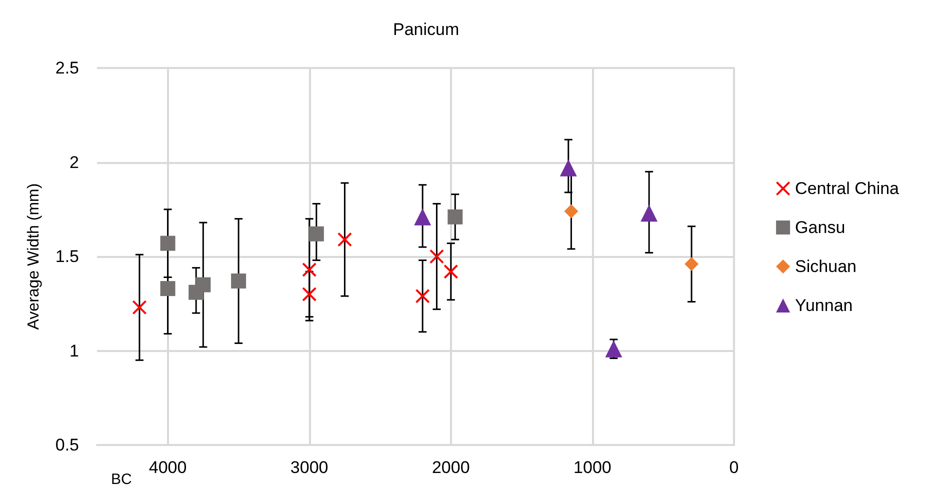 Image resolution: width=932 pixels, height=494 pixels. Describe the element at coordinates (67, 256) in the screenshot. I see `y-tick-label: 1.5` at that location.